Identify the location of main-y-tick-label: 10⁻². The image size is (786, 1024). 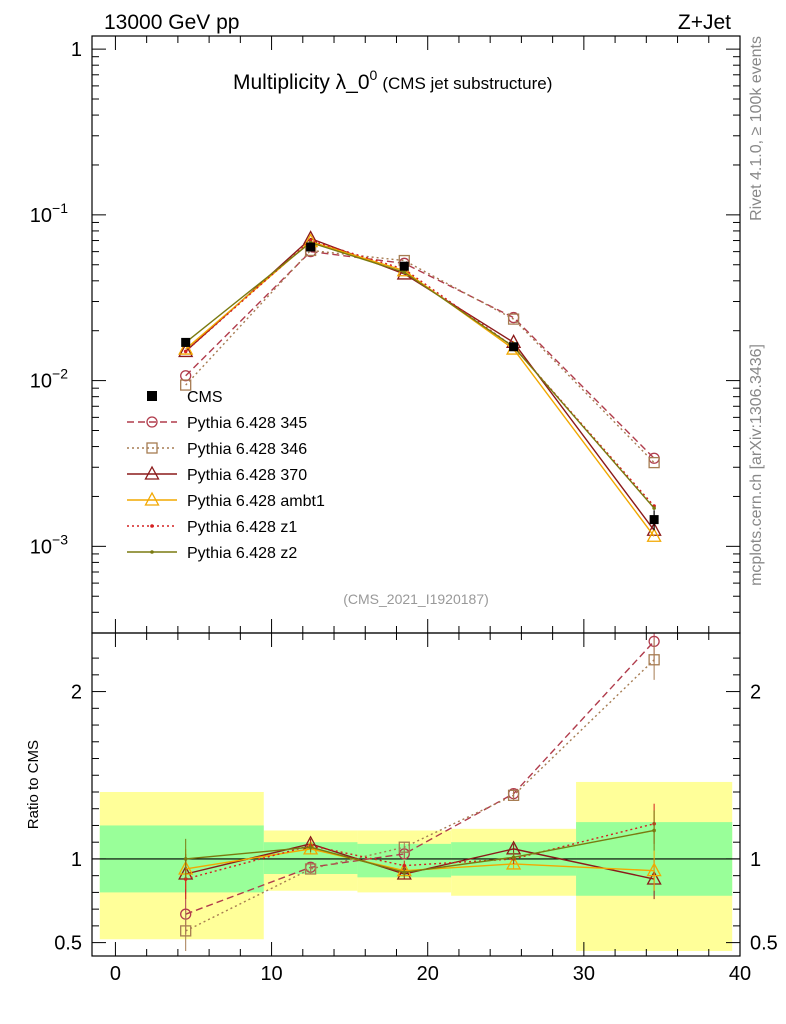
(49, 379).